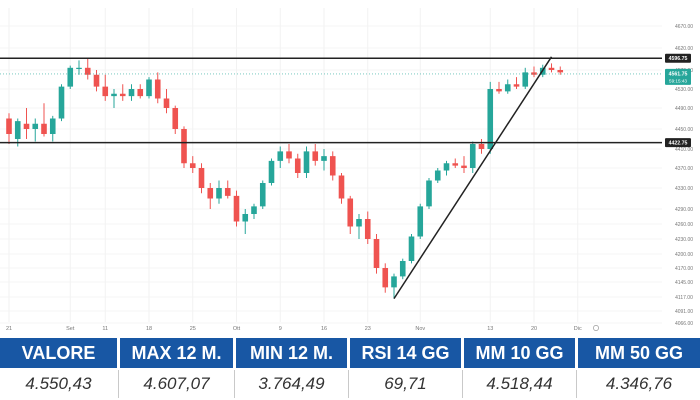 This screenshot has width=700, height=400. Describe the element at coordinates (58, 353) in the screenshot. I see `header-valore: VALORE` at that location.